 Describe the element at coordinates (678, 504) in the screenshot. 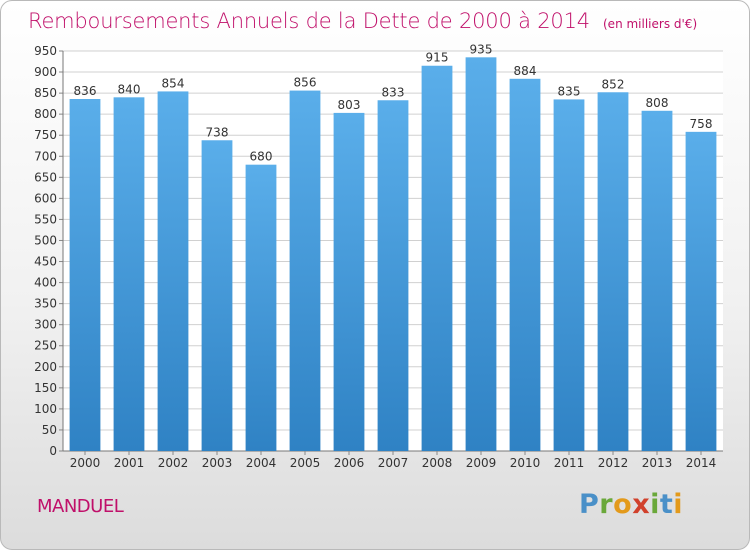

I see `logo-letter-i-2: i` at that location.